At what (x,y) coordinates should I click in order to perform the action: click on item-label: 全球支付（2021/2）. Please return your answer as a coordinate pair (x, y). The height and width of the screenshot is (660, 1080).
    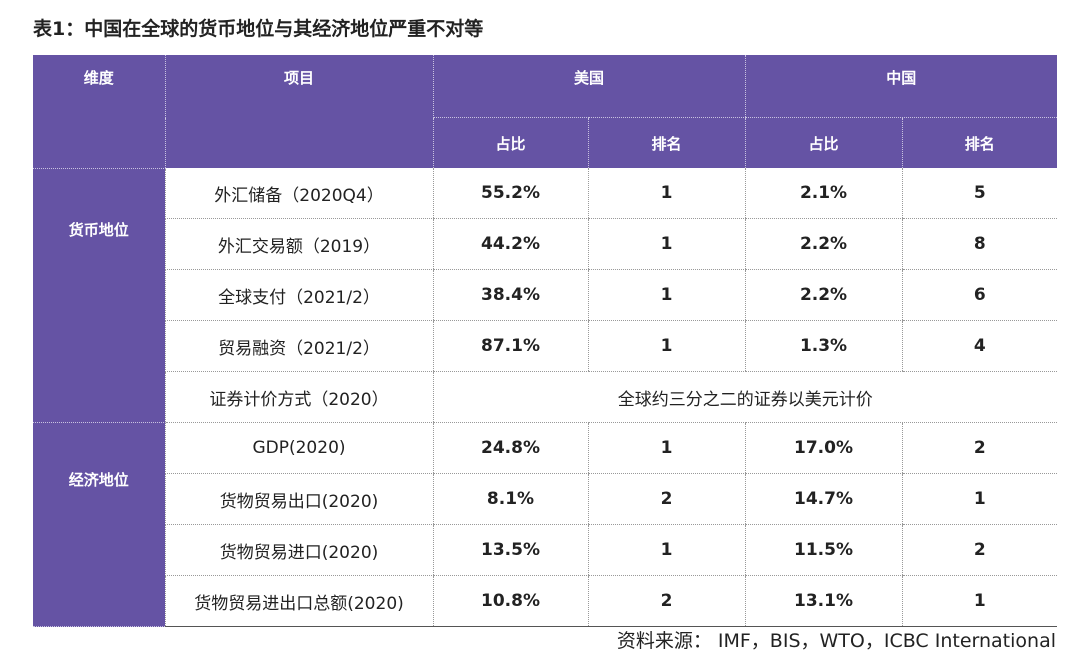
    Looking at the image, I should click on (298, 295).